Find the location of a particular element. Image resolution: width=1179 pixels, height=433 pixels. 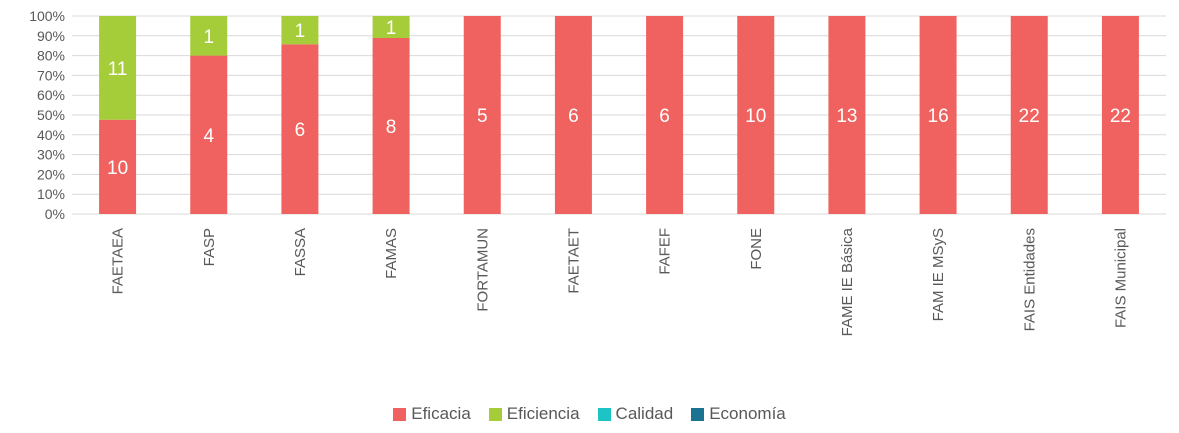

legend-item-economía: Economía is located at coordinates (738, 414).